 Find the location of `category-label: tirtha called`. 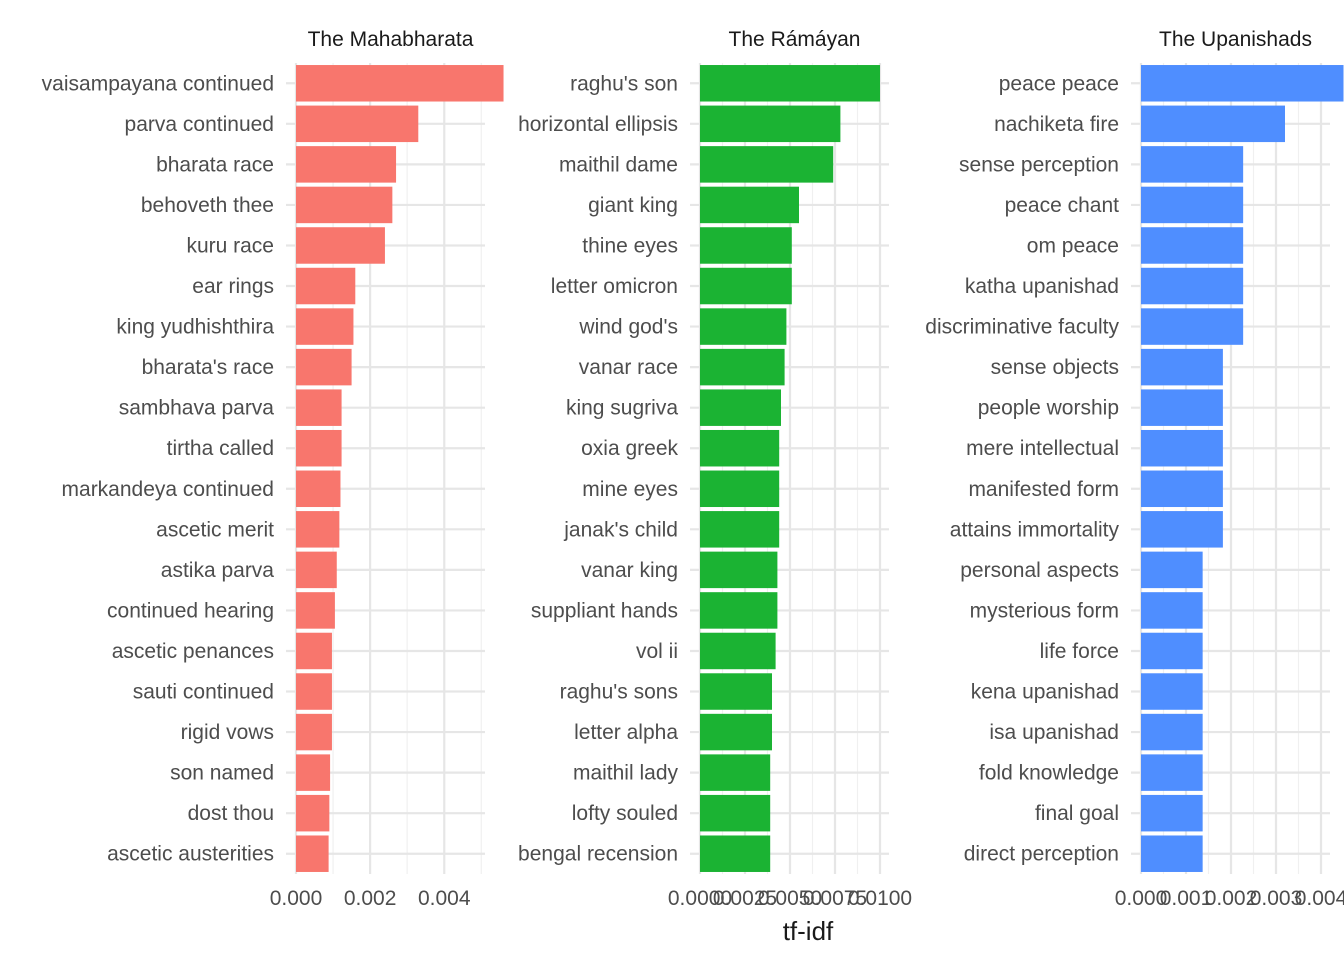

category-label: tirtha called is located at coordinates (220, 448).